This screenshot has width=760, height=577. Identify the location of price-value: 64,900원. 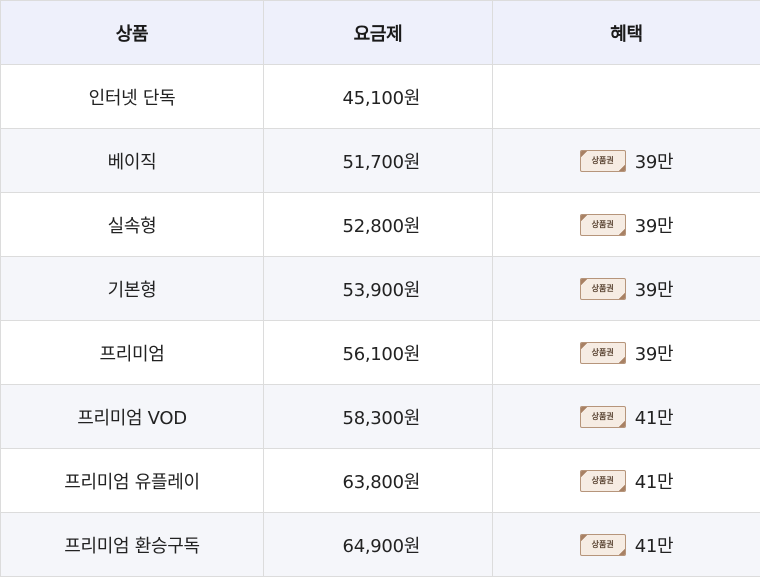
(381, 546).